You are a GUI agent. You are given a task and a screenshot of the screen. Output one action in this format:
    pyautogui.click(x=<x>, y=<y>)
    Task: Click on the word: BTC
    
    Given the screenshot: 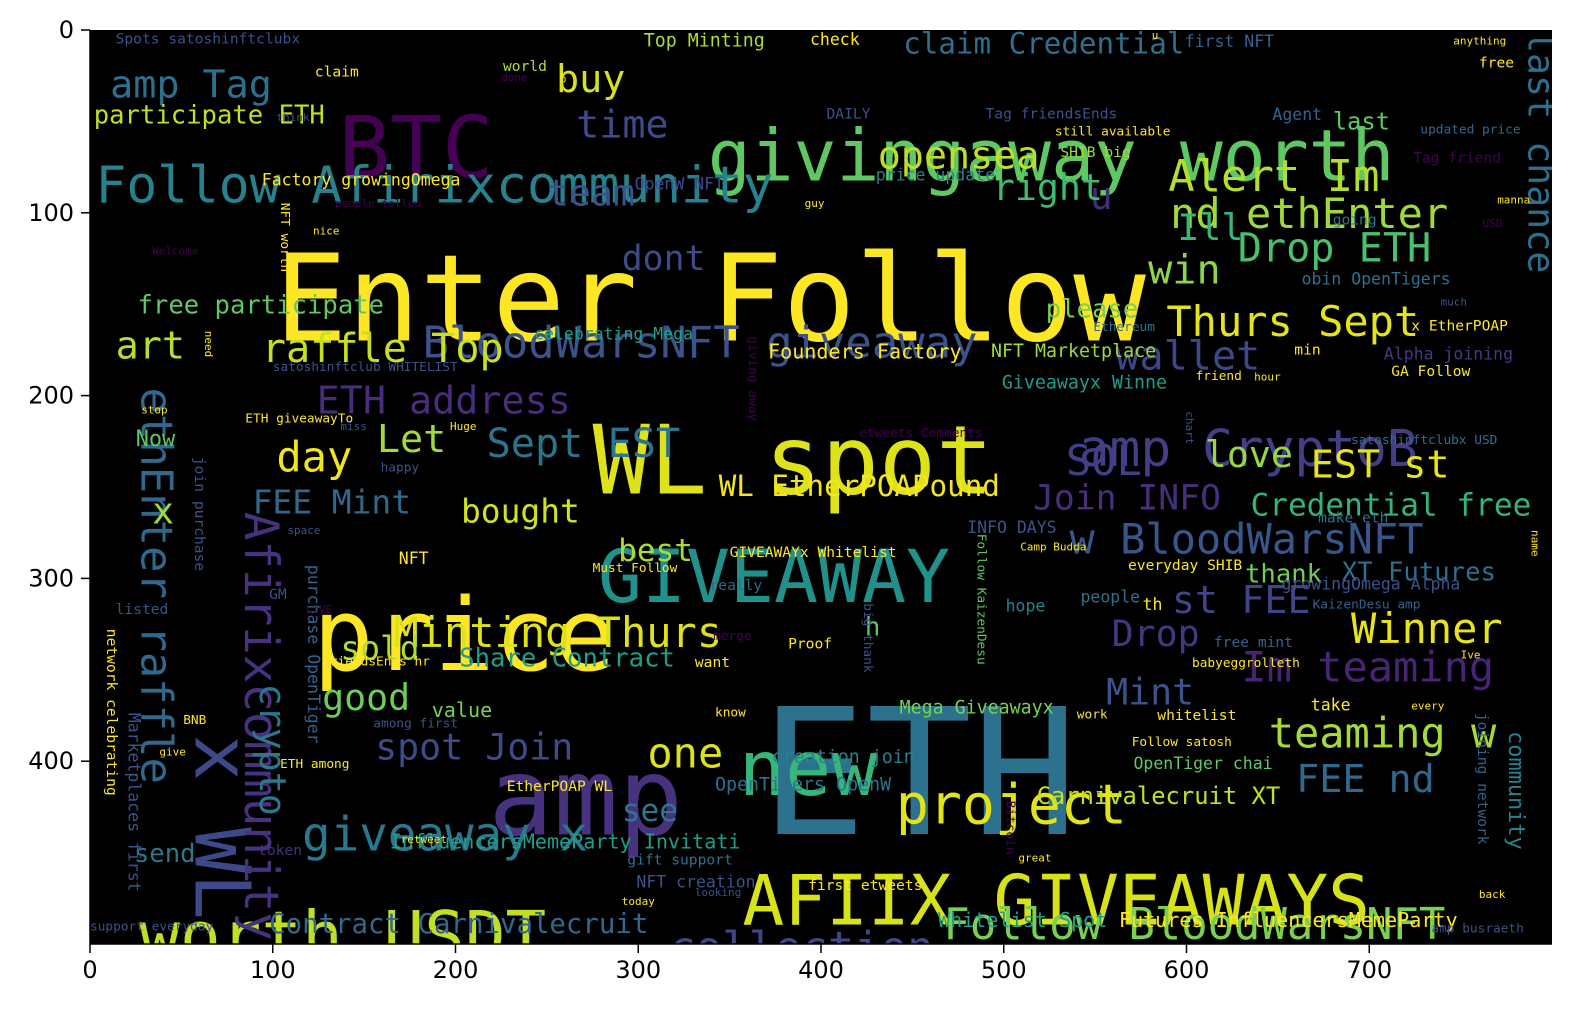 What is the action you would take?
    pyautogui.click(x=416, y=148)
    